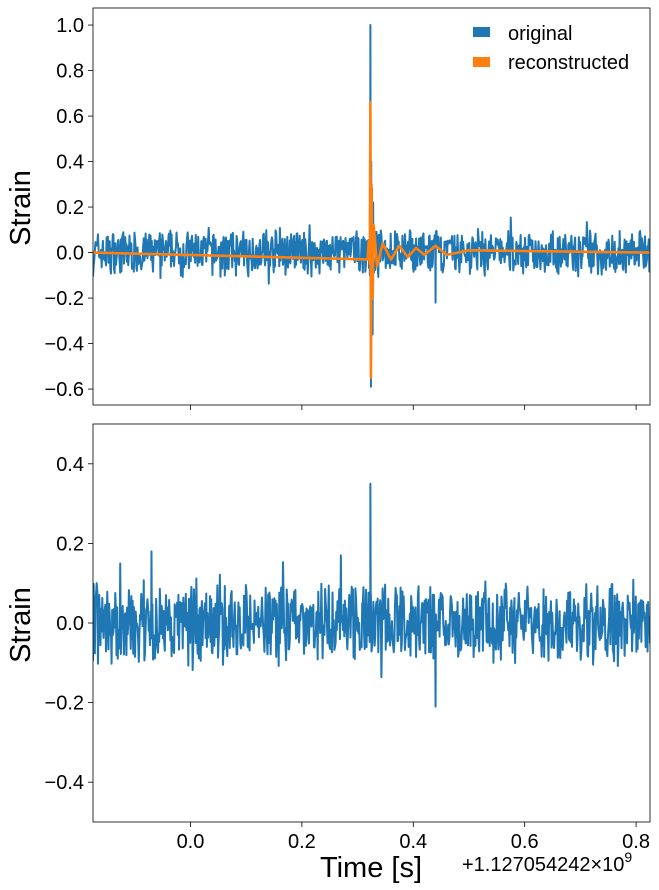 The height and width of the screenshot is (890, 659). Describe the element at coordinates (21, 625) in the screenshot. I see `bottom-ylabel: Strain` at that location.